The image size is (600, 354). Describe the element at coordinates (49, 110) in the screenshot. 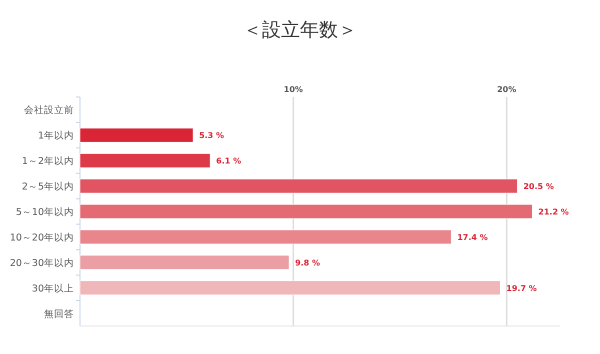

I see `y-tick-label: 会社設立前` at that location.